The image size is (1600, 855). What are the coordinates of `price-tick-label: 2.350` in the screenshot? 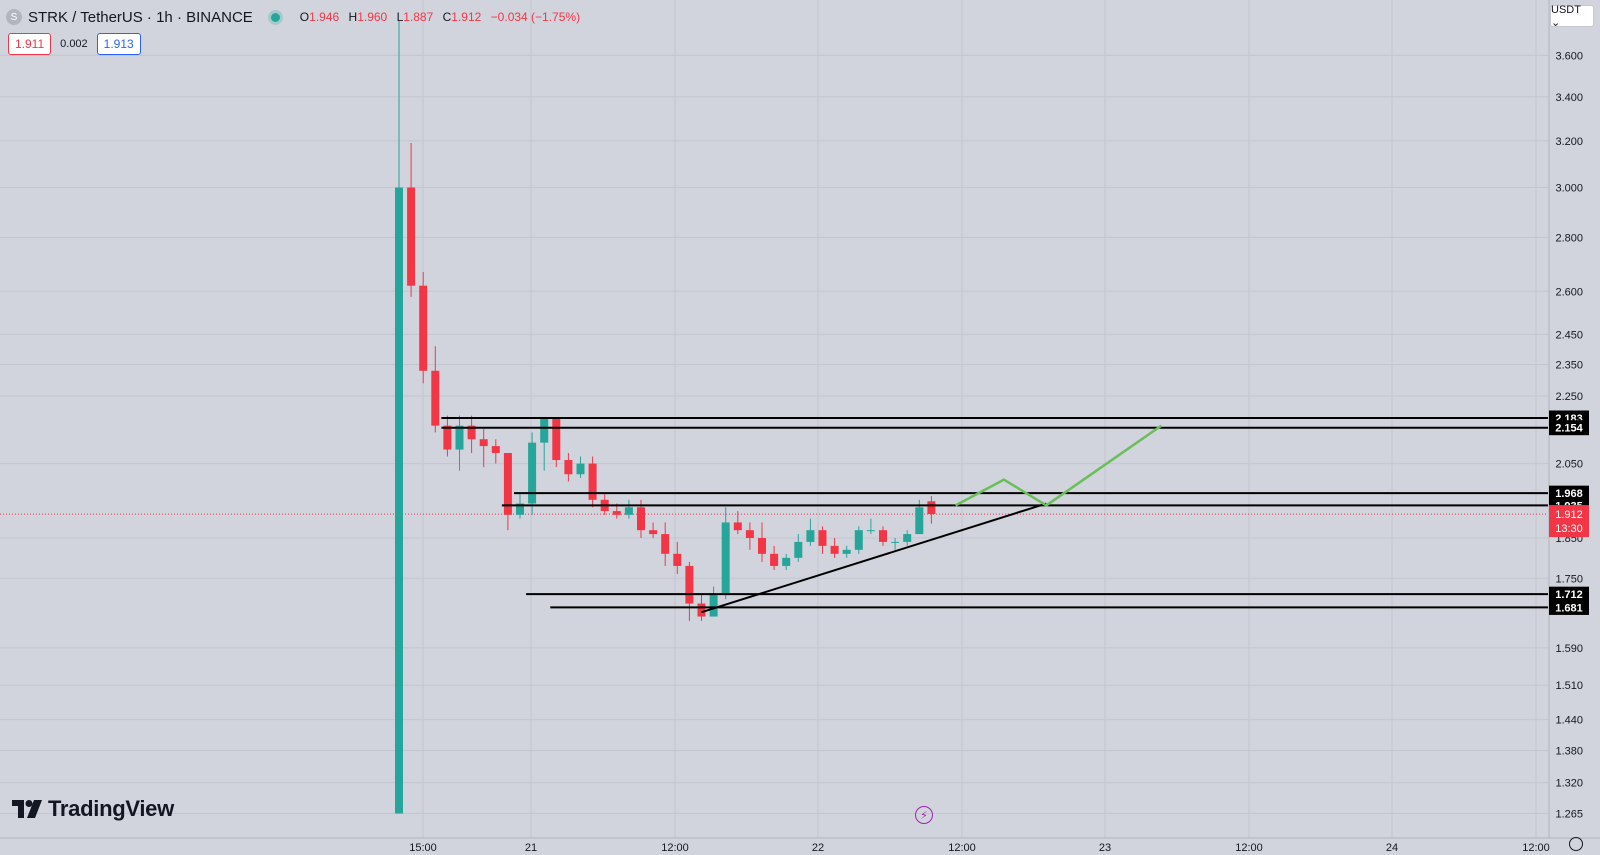 It's located at (1569, 366).